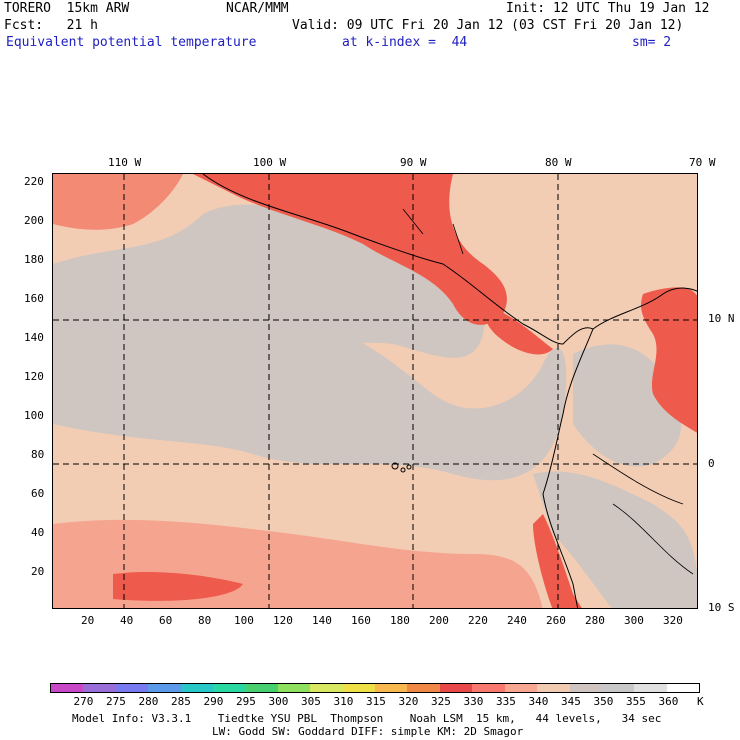 Image resolution: width=740 pixels, height=740 pixels. I want to click on field-name: Equivalent potential temperature, so click(131, 42).